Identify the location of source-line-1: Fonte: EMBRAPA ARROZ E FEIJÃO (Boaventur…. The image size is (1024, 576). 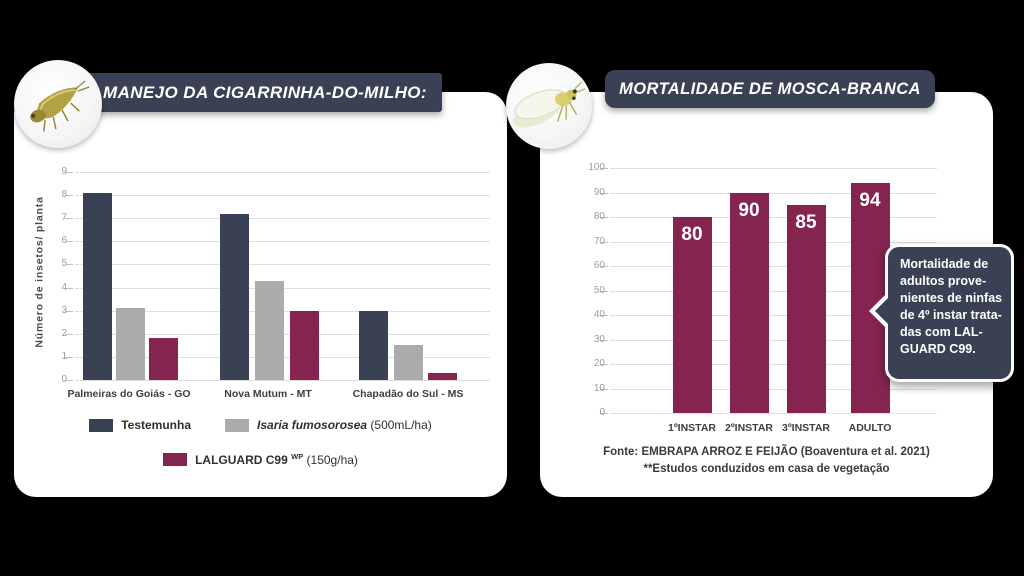
(766, 452).